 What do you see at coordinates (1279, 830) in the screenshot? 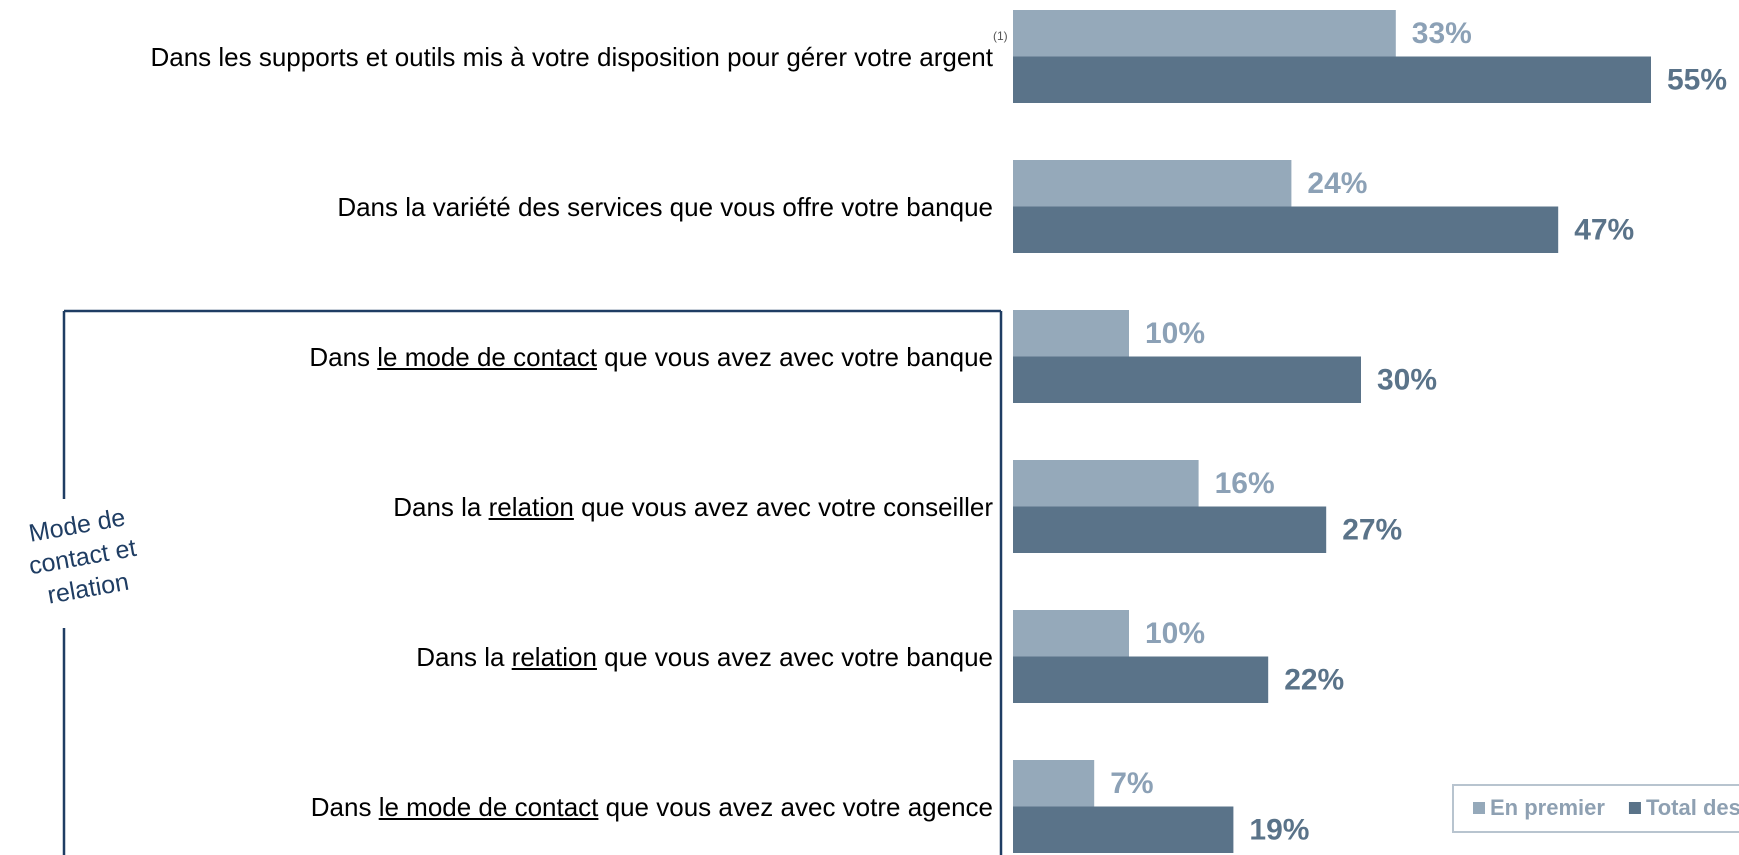
I see `value-label: 19%` at bounding box center [1279, 830].